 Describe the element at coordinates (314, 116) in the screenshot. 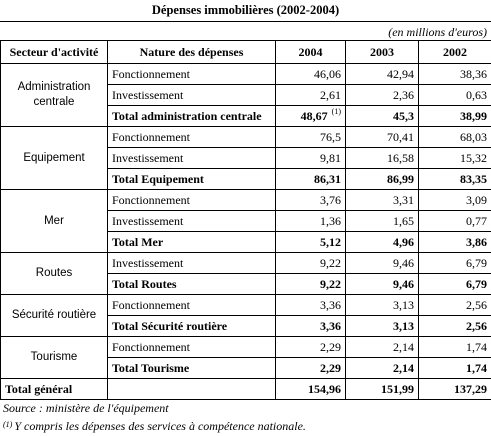

I see `value: 48,67` at that location.